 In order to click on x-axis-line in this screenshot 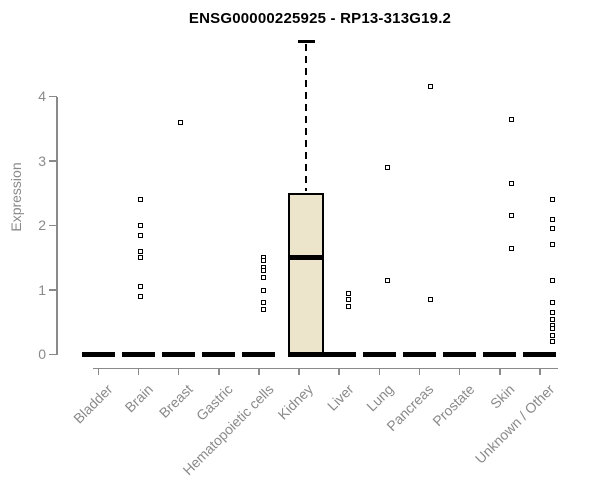, I will do `click(325, 368)`.